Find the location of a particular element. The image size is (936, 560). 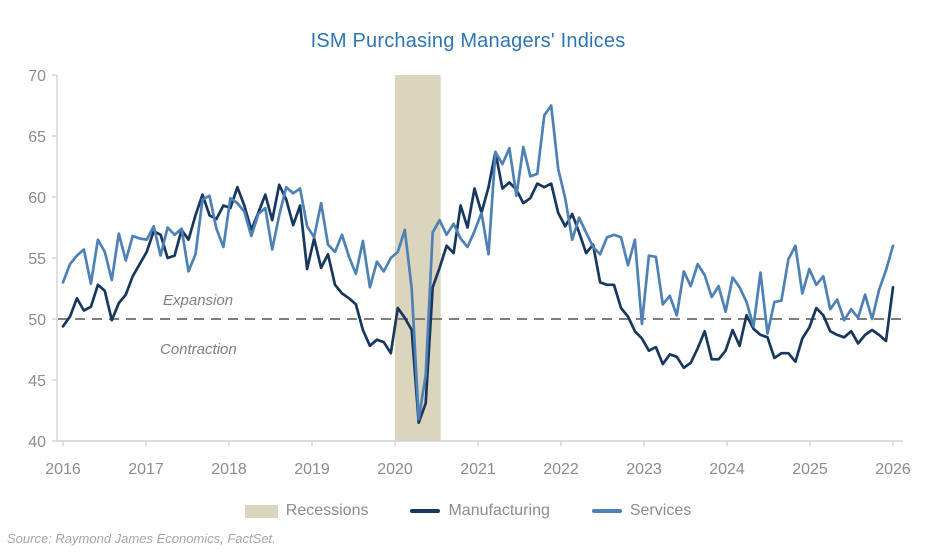

y-tick-label: 45 is located at coordinates (37, 381).